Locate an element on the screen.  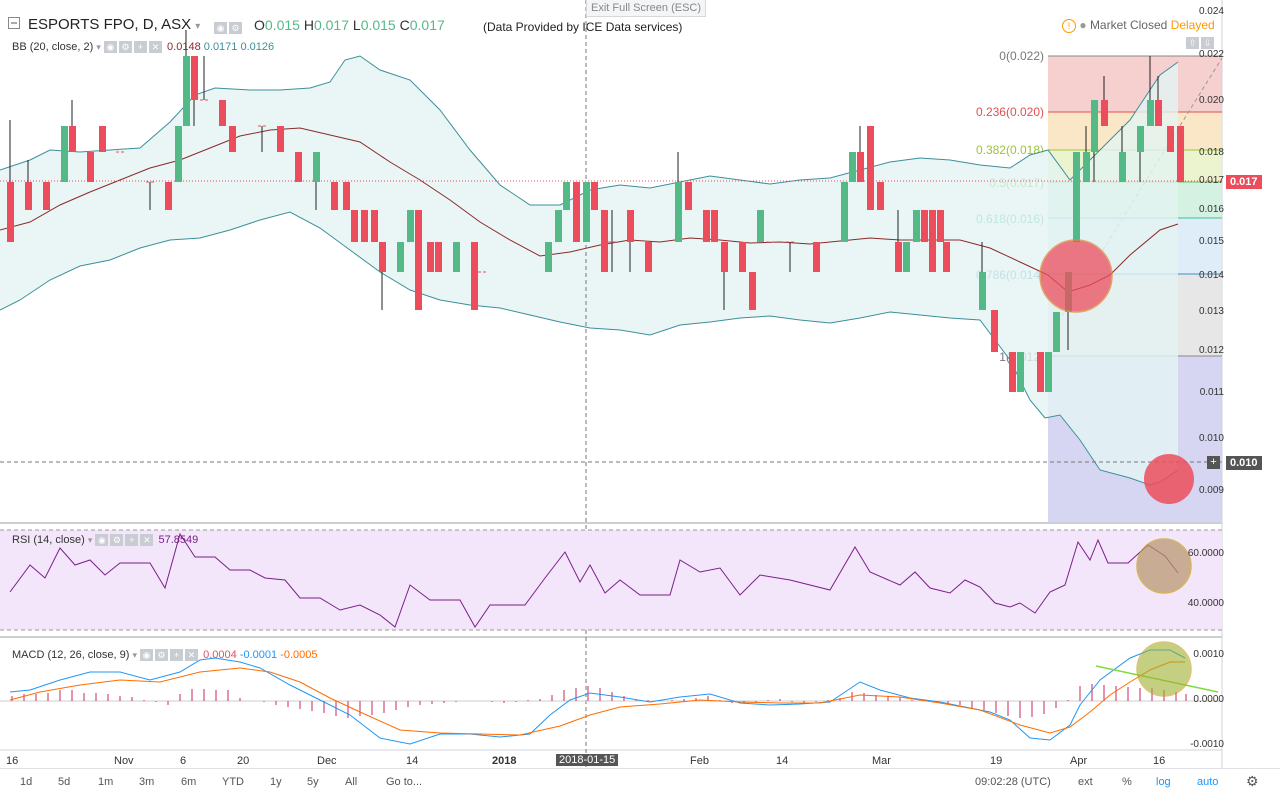
market-closed-label: Market Closed is located at coordinates (1128, 25).